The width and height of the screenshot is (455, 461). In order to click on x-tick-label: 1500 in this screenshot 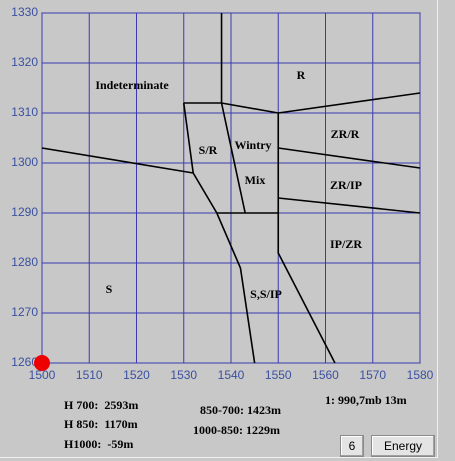, I will do `click(42, 375)`.